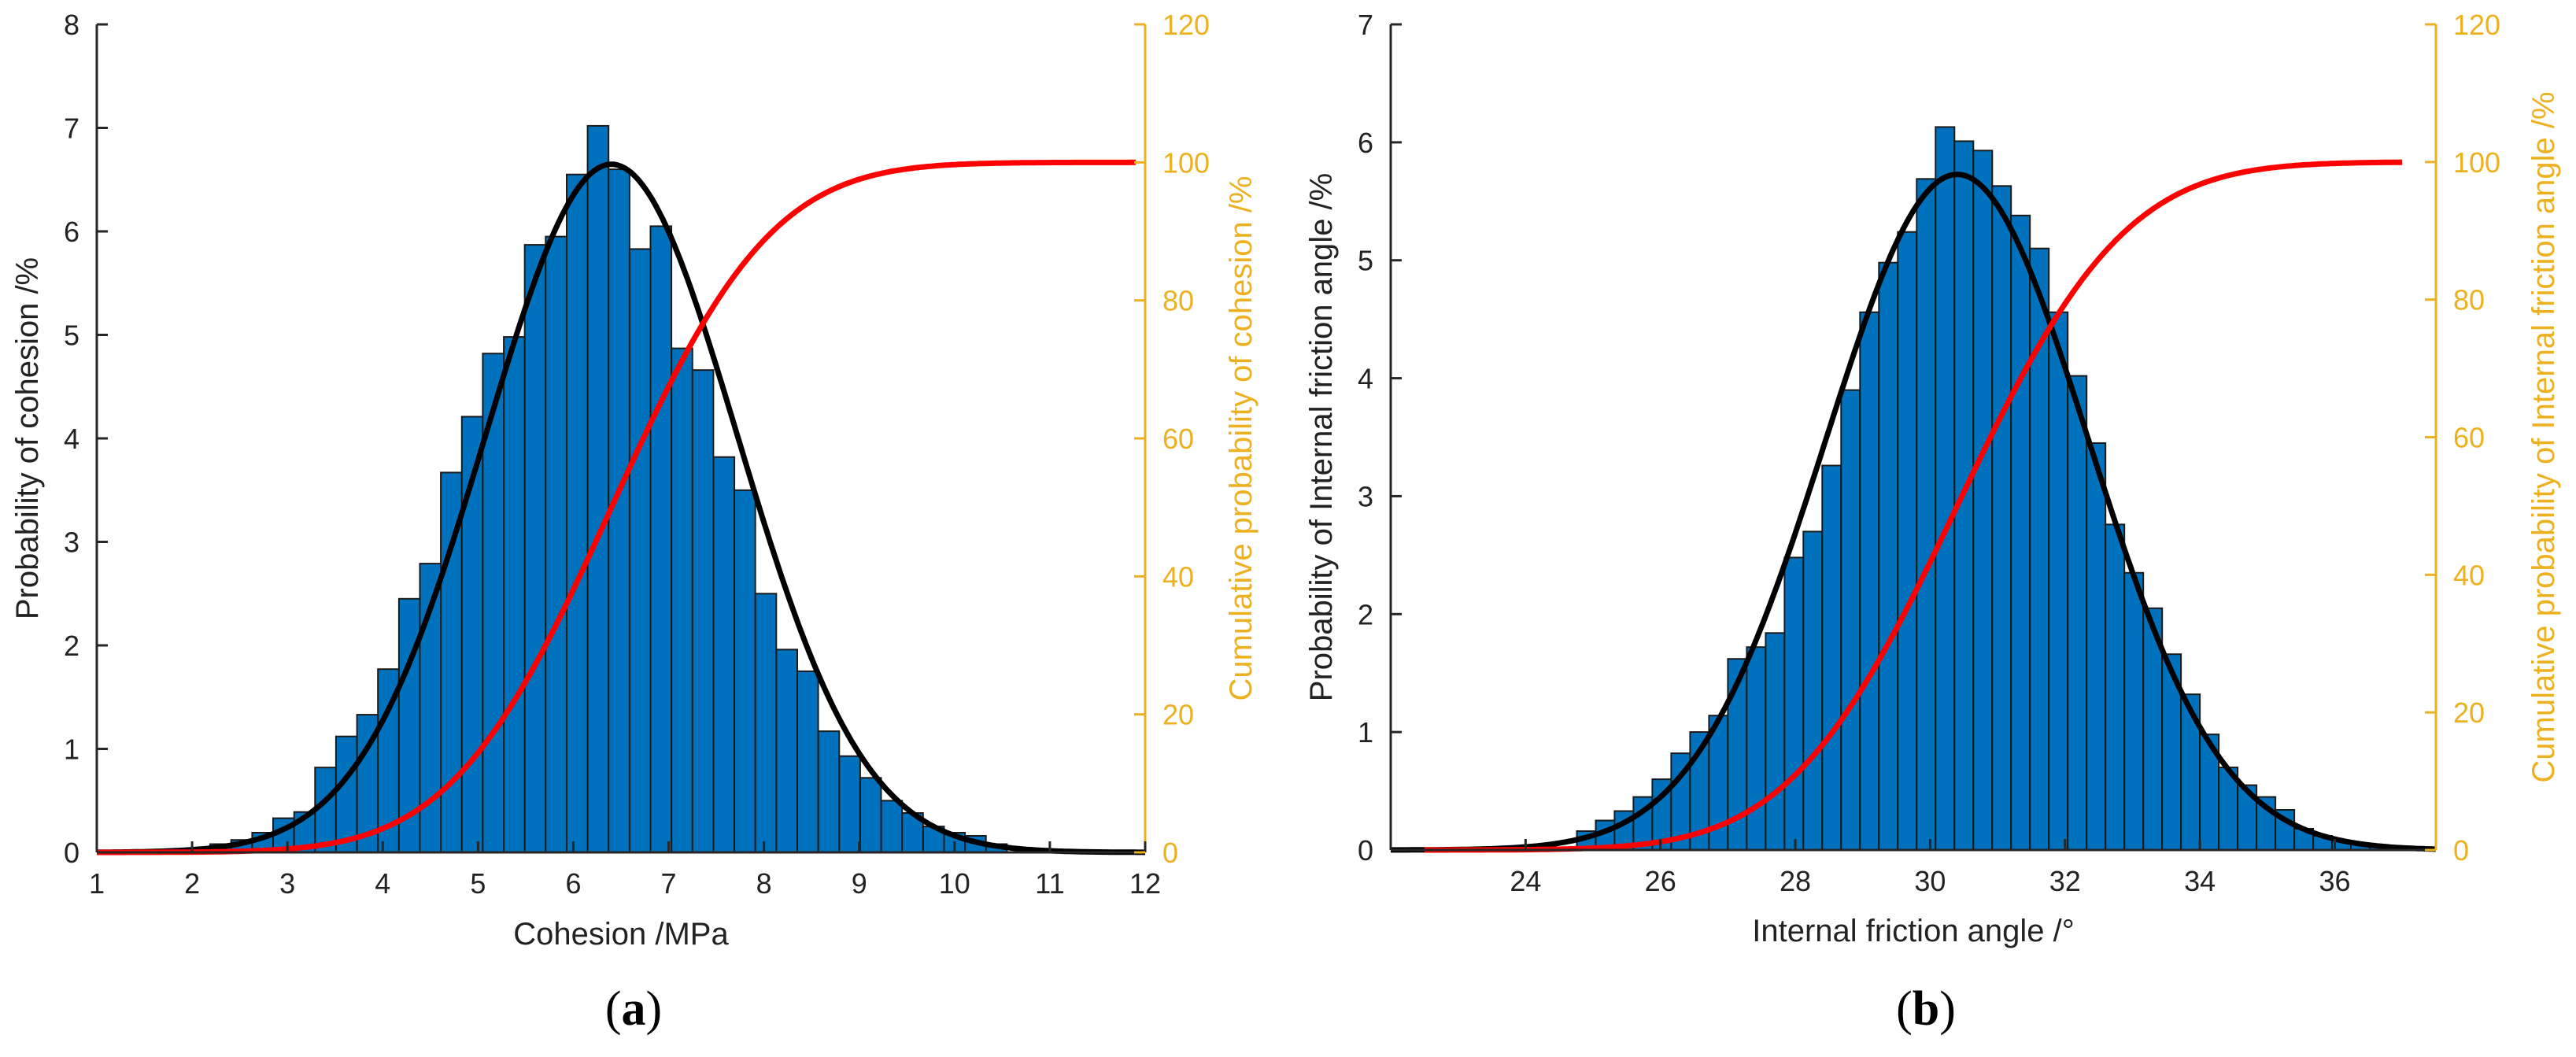 This screenshot has width=2576, height=1057. I want to click on panel-label-letter: a, so click(634, 1009).